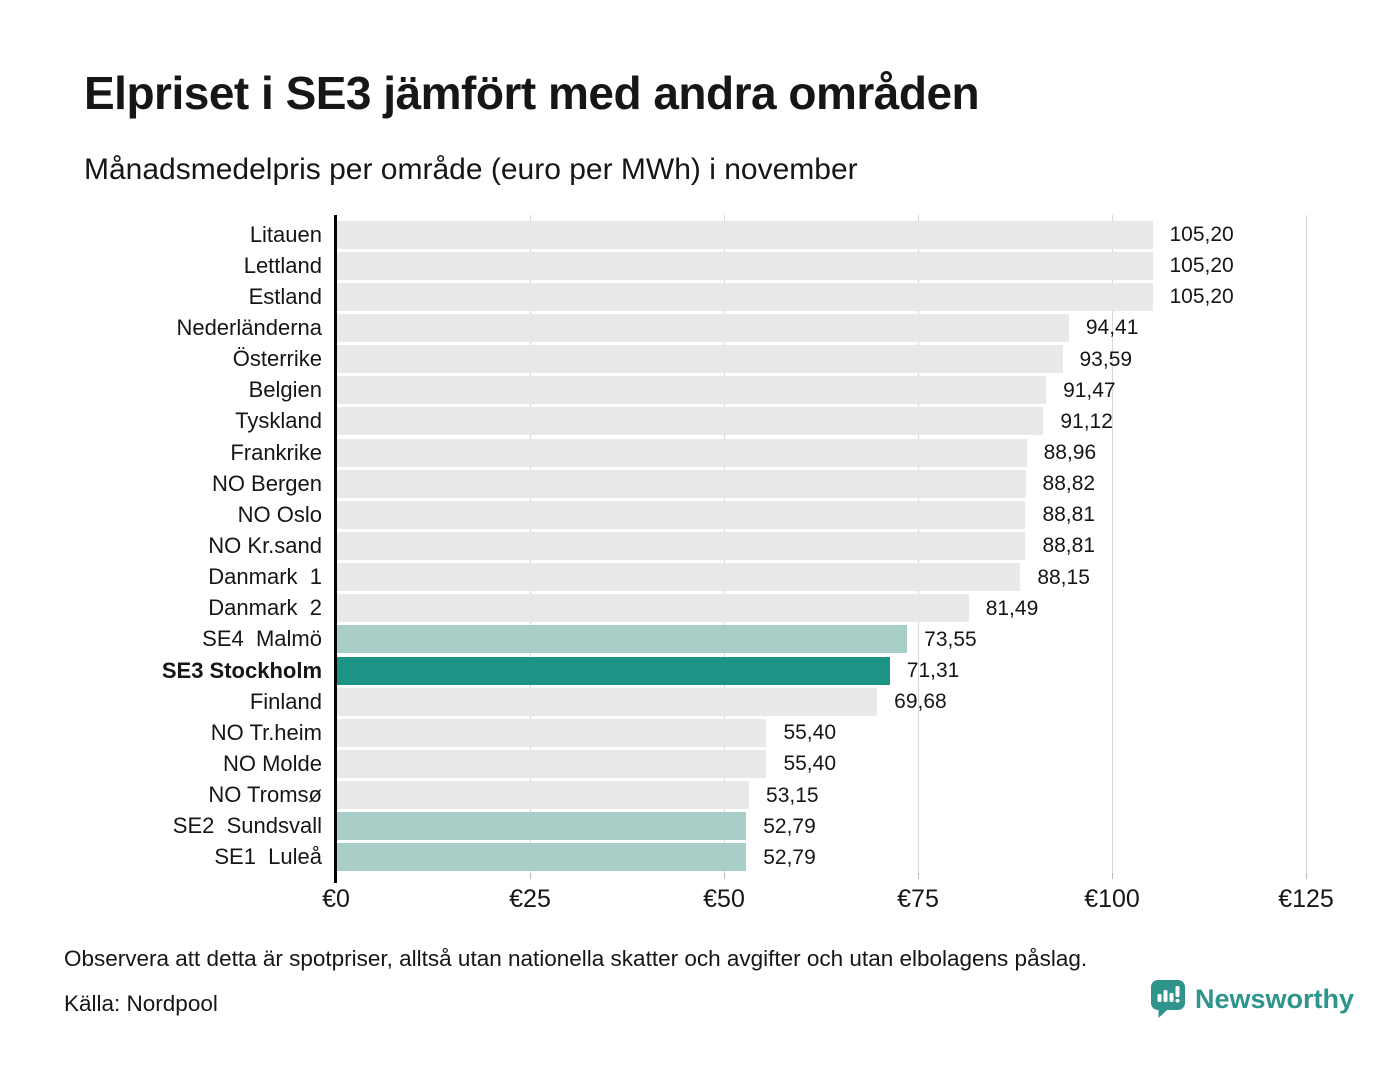 The width and height of the screenshot is (1400, 1080). I want to click on category-label: NO Oslo, so click(279, 514).